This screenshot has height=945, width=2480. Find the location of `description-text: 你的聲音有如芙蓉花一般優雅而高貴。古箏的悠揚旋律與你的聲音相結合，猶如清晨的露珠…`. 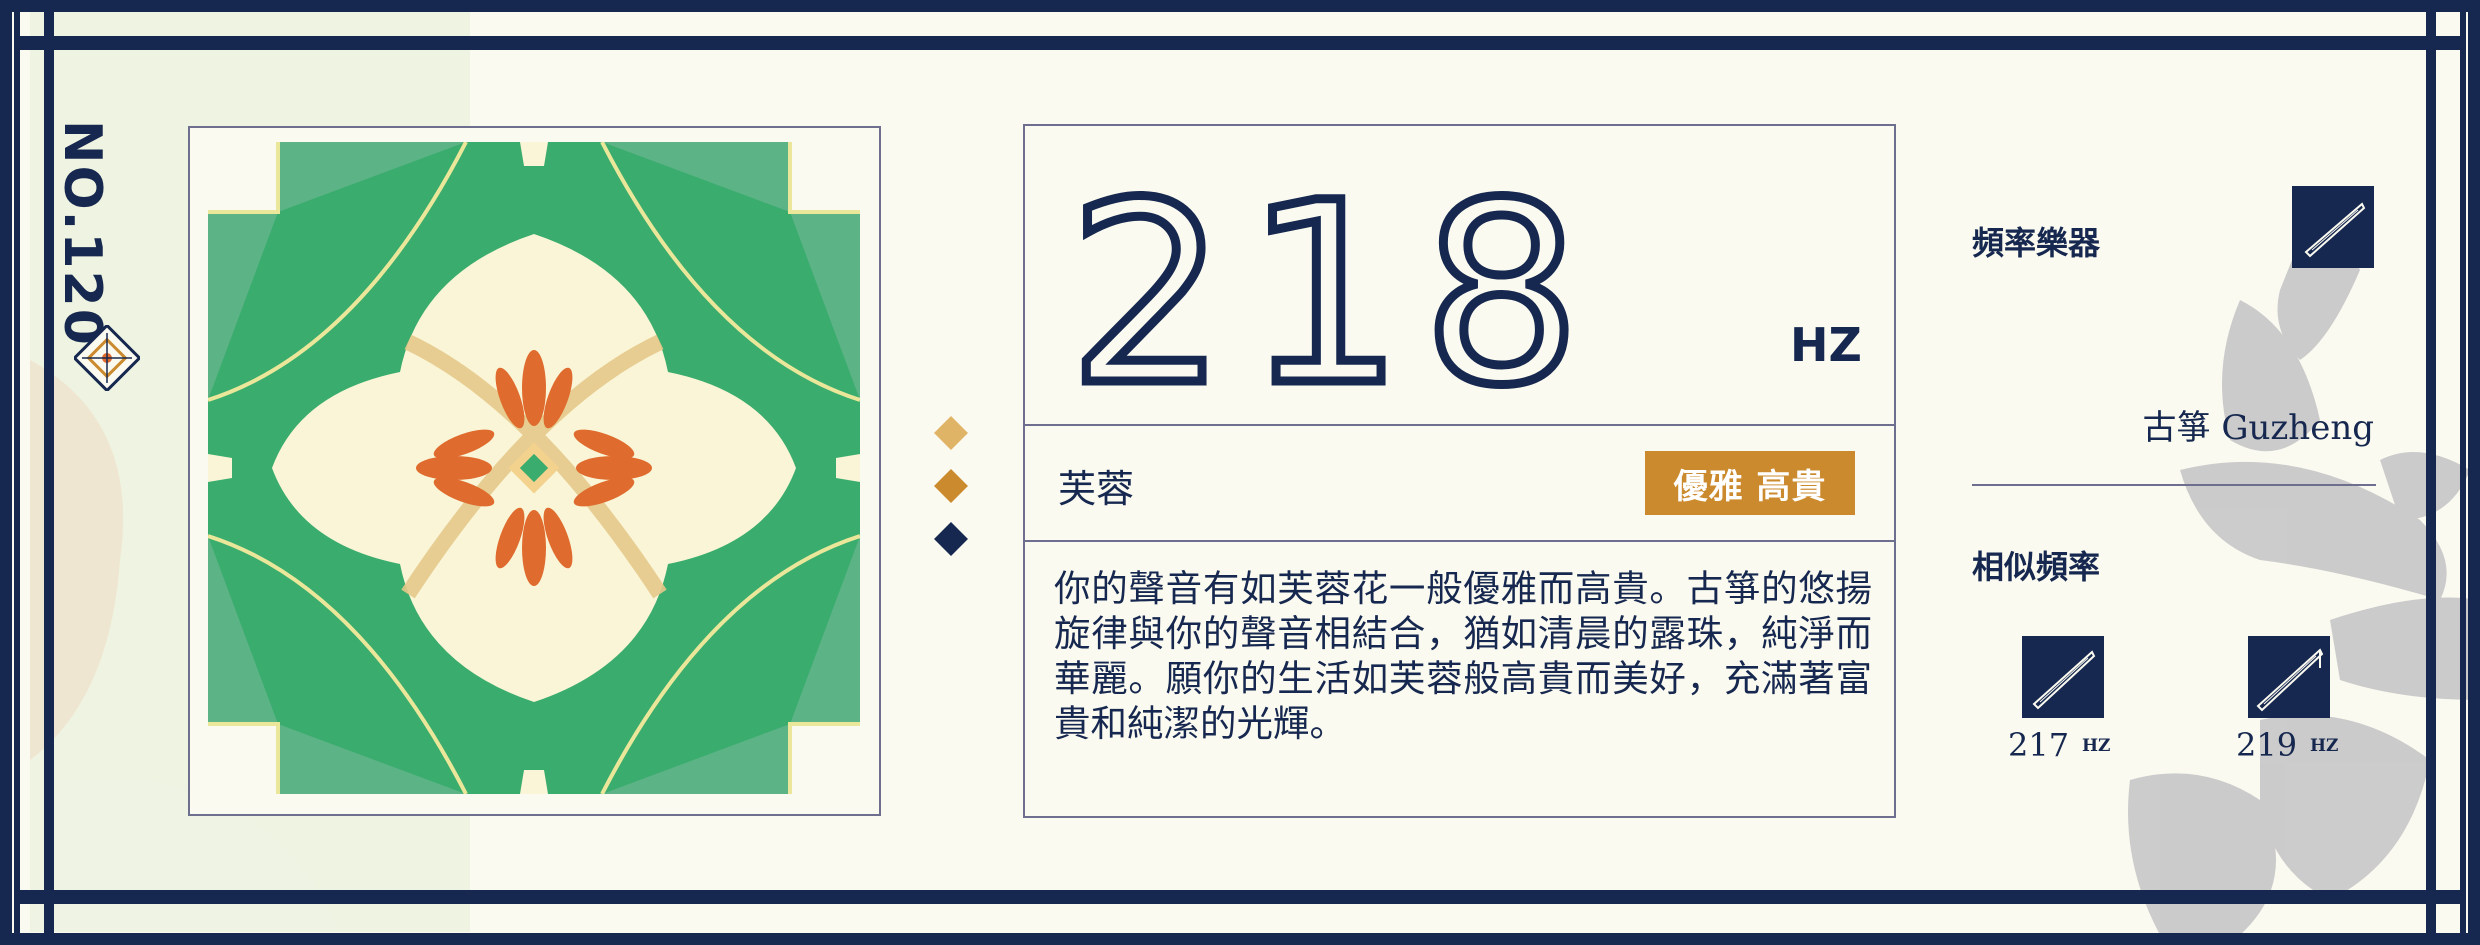

description-text: 你的聲音有如芙蓉花一般優雅而高貴。古箏的悠揚旋律與你的聲音相結合，猶如清晨的露珠… is located at coordinates (1463, 656).